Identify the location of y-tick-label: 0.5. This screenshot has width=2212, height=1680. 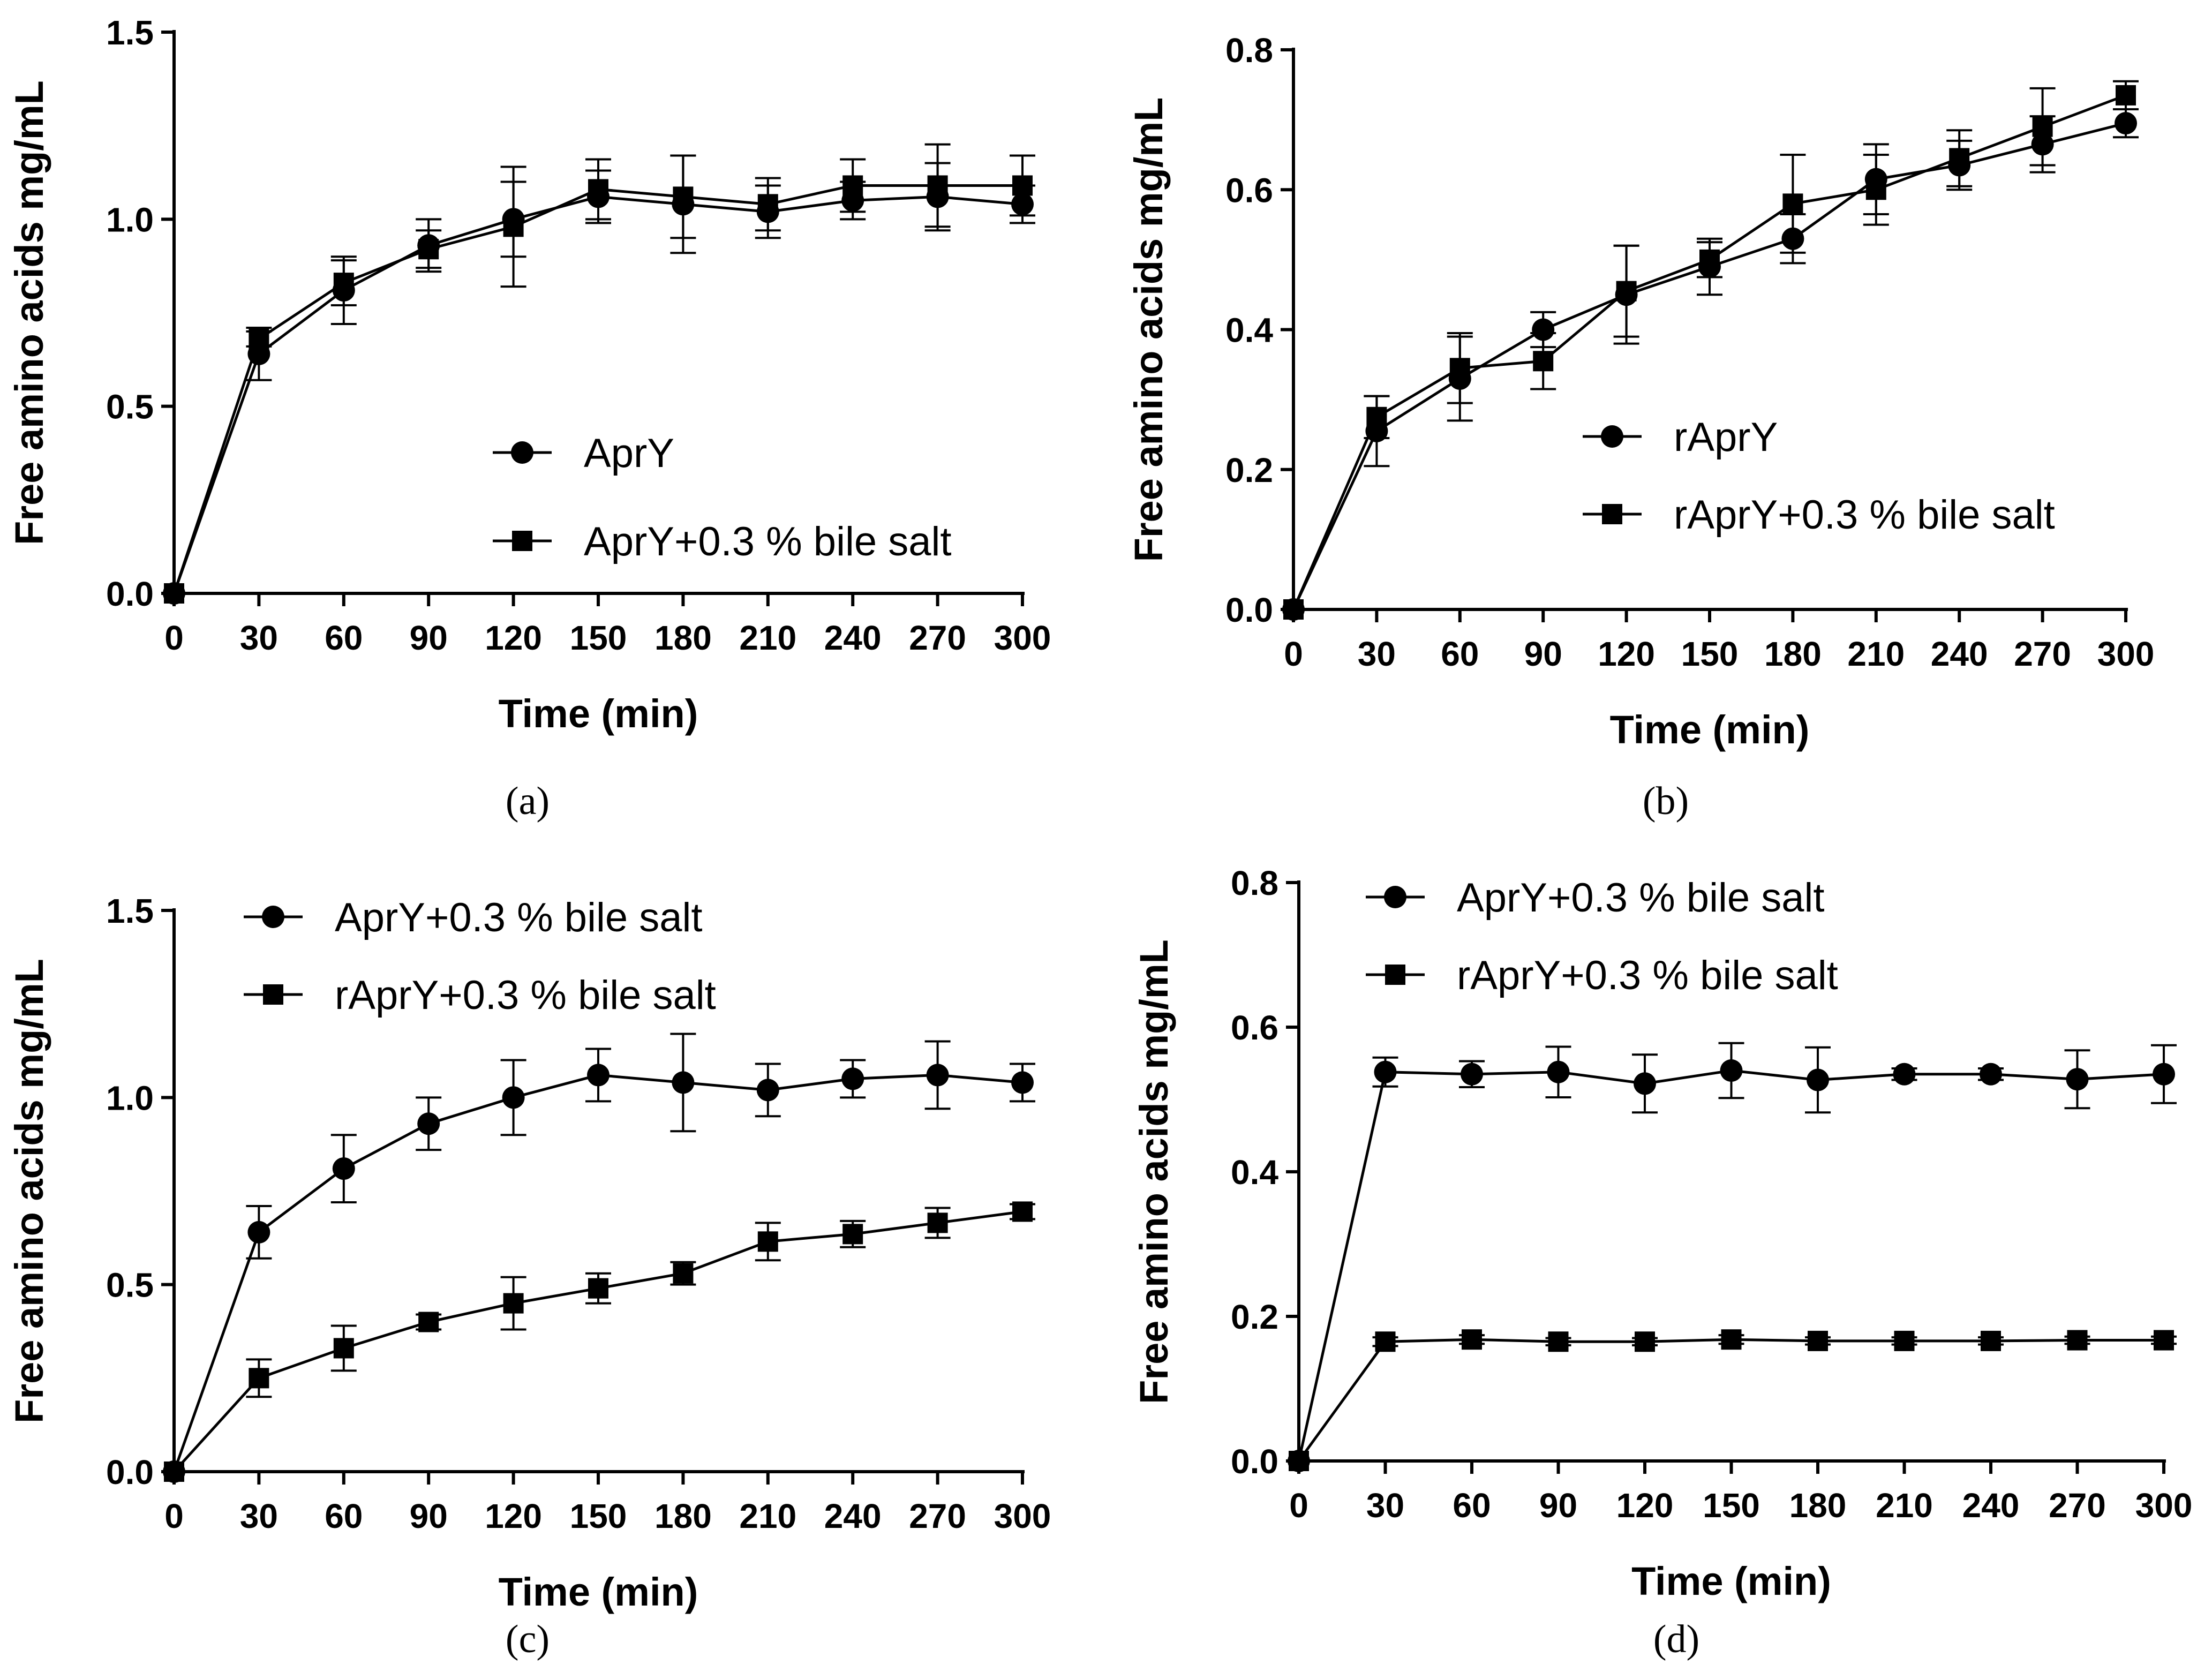
(130, 407).